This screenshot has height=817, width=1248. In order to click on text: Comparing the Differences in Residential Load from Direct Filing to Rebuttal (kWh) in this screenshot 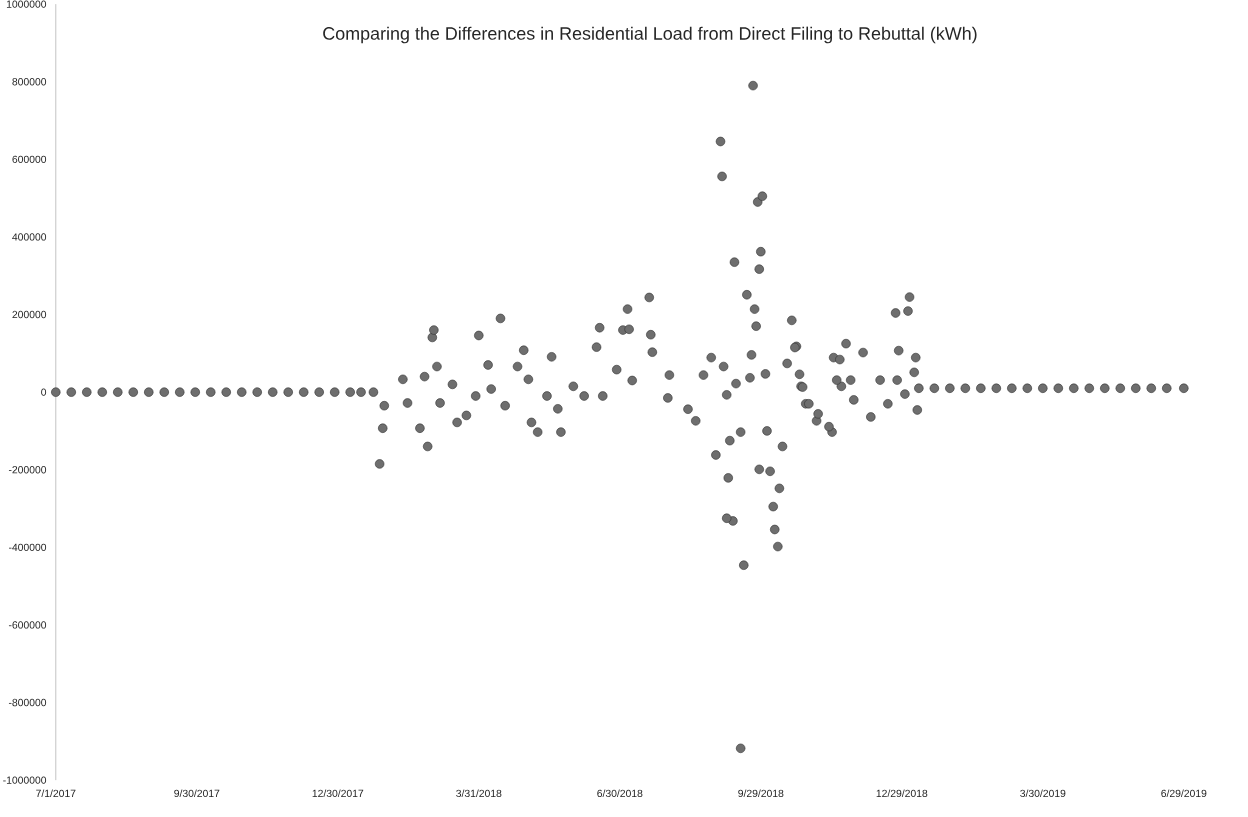, I will do `click(650, 35)`.